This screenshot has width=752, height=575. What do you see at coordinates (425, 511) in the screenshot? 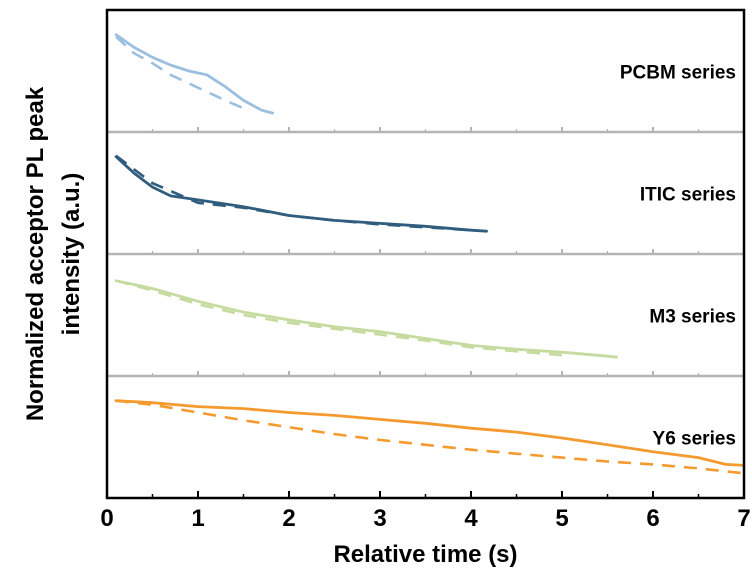
I see `x-ticks-layer: 0 1 2 3 4 5 6 7` at bounding box center [425, 511].